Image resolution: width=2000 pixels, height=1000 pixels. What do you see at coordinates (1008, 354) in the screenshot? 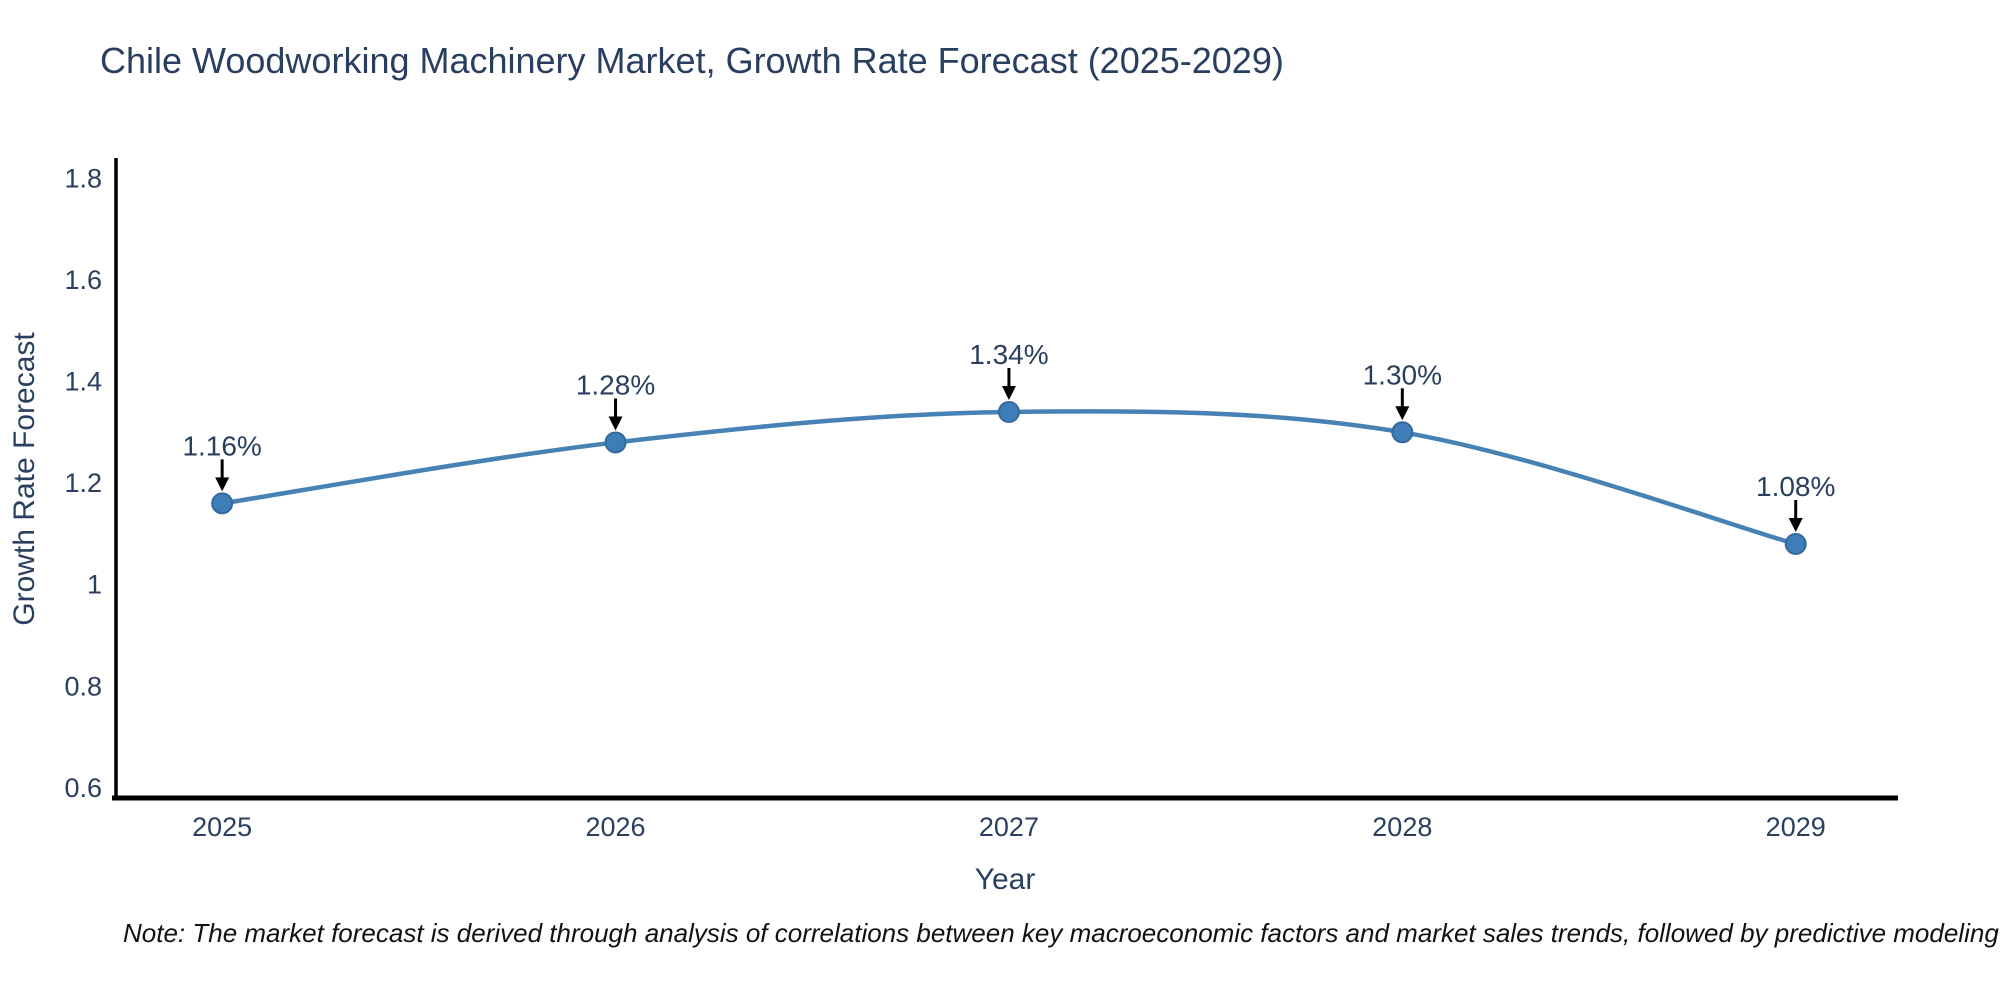
I see `data-point-label: 1.34%` at bounding box center [1008, 354].